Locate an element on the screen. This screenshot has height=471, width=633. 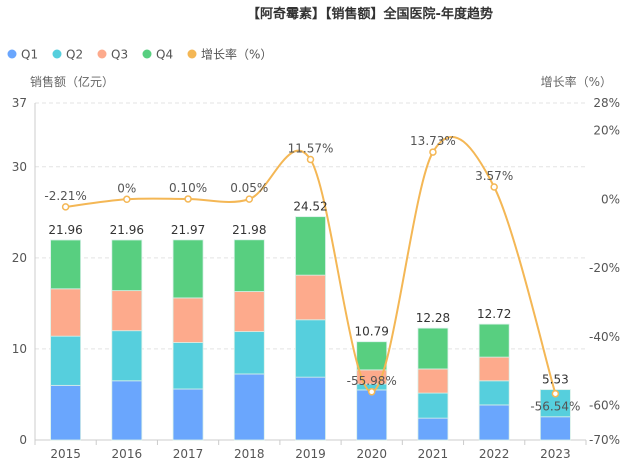
x-tick-label: 2016 is located at coordinates (127, 454).